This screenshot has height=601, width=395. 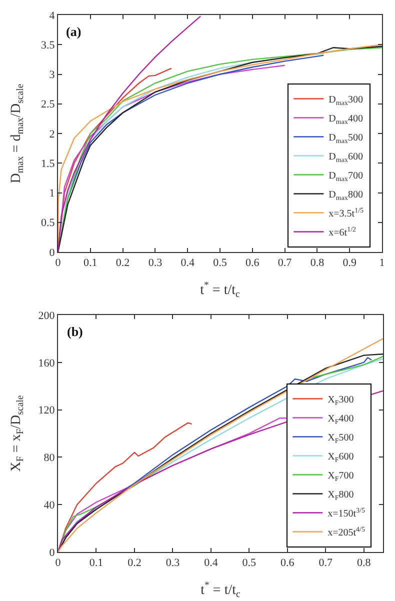 I want to click on legend-label: X$_{F}$700, so click(x=341, y=476).